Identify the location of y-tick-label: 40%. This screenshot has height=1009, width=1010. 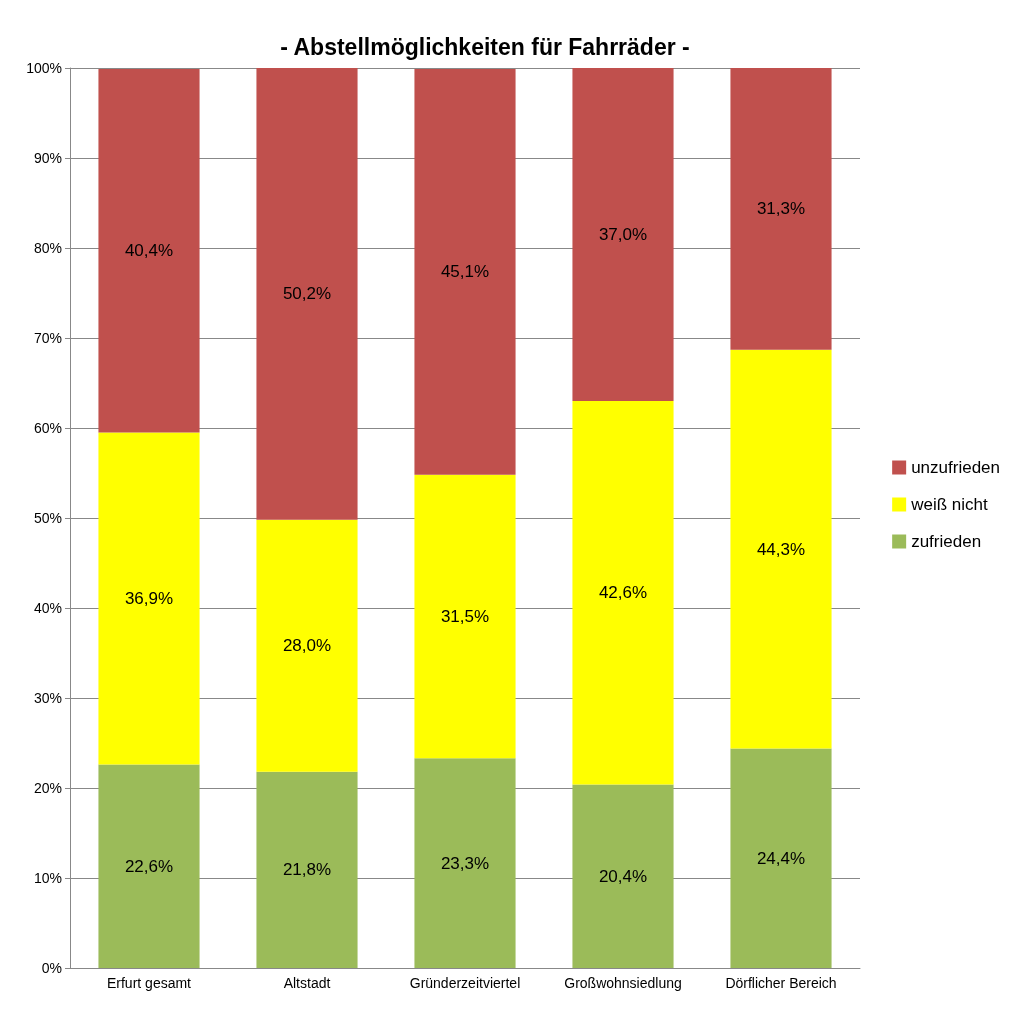
(47, 608).